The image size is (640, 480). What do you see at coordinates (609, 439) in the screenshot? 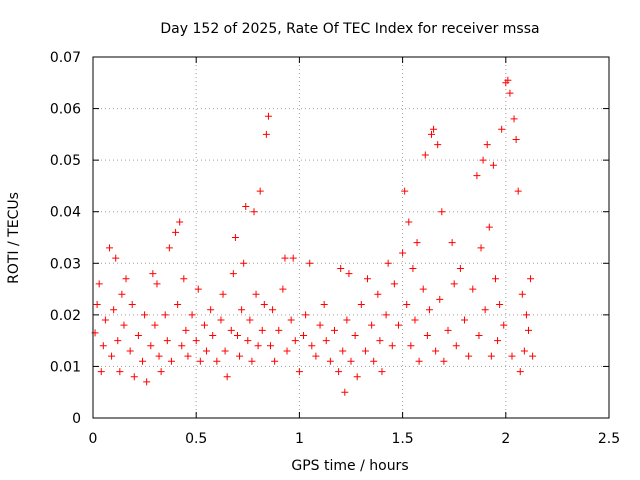
I see `x-tick-label: 2.5` at bounding box center [609, 439].